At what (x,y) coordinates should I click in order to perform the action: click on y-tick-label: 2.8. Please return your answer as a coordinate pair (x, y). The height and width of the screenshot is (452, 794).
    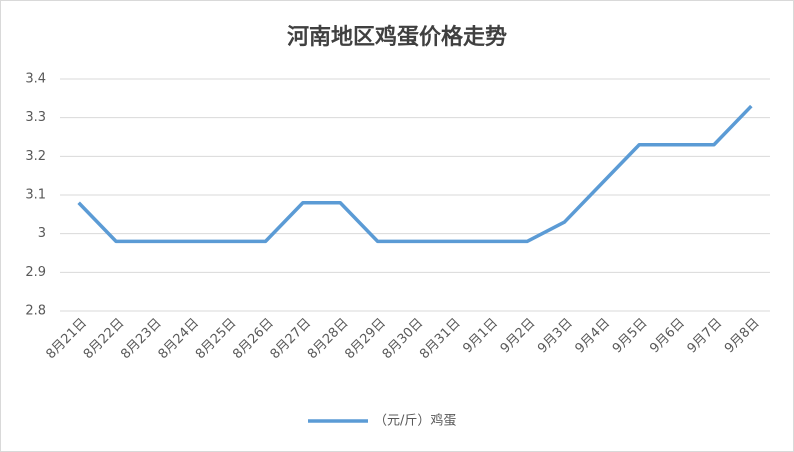
    Looking at the image, I should click on (35, 311).